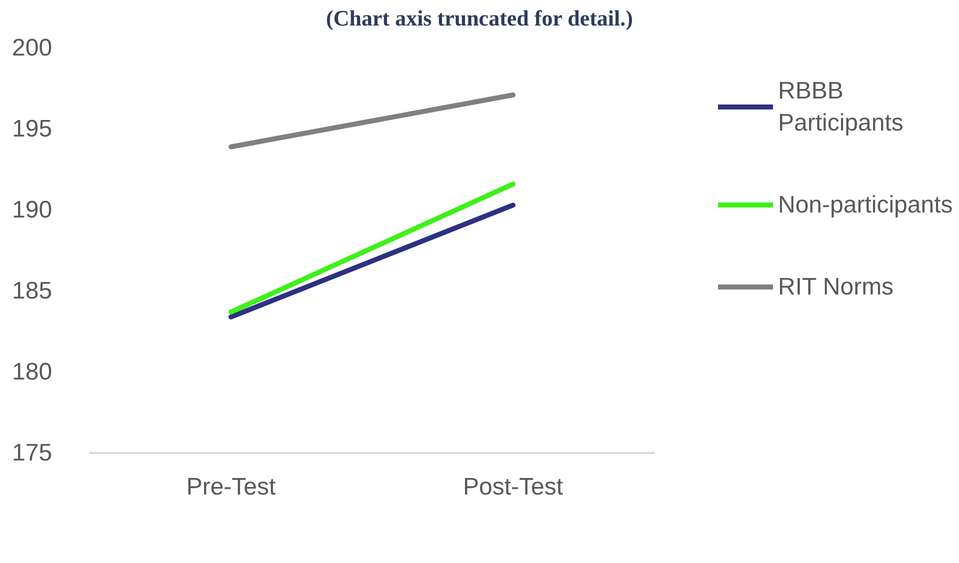  I want to click on y-tick-label: 195, so click(32, 129).